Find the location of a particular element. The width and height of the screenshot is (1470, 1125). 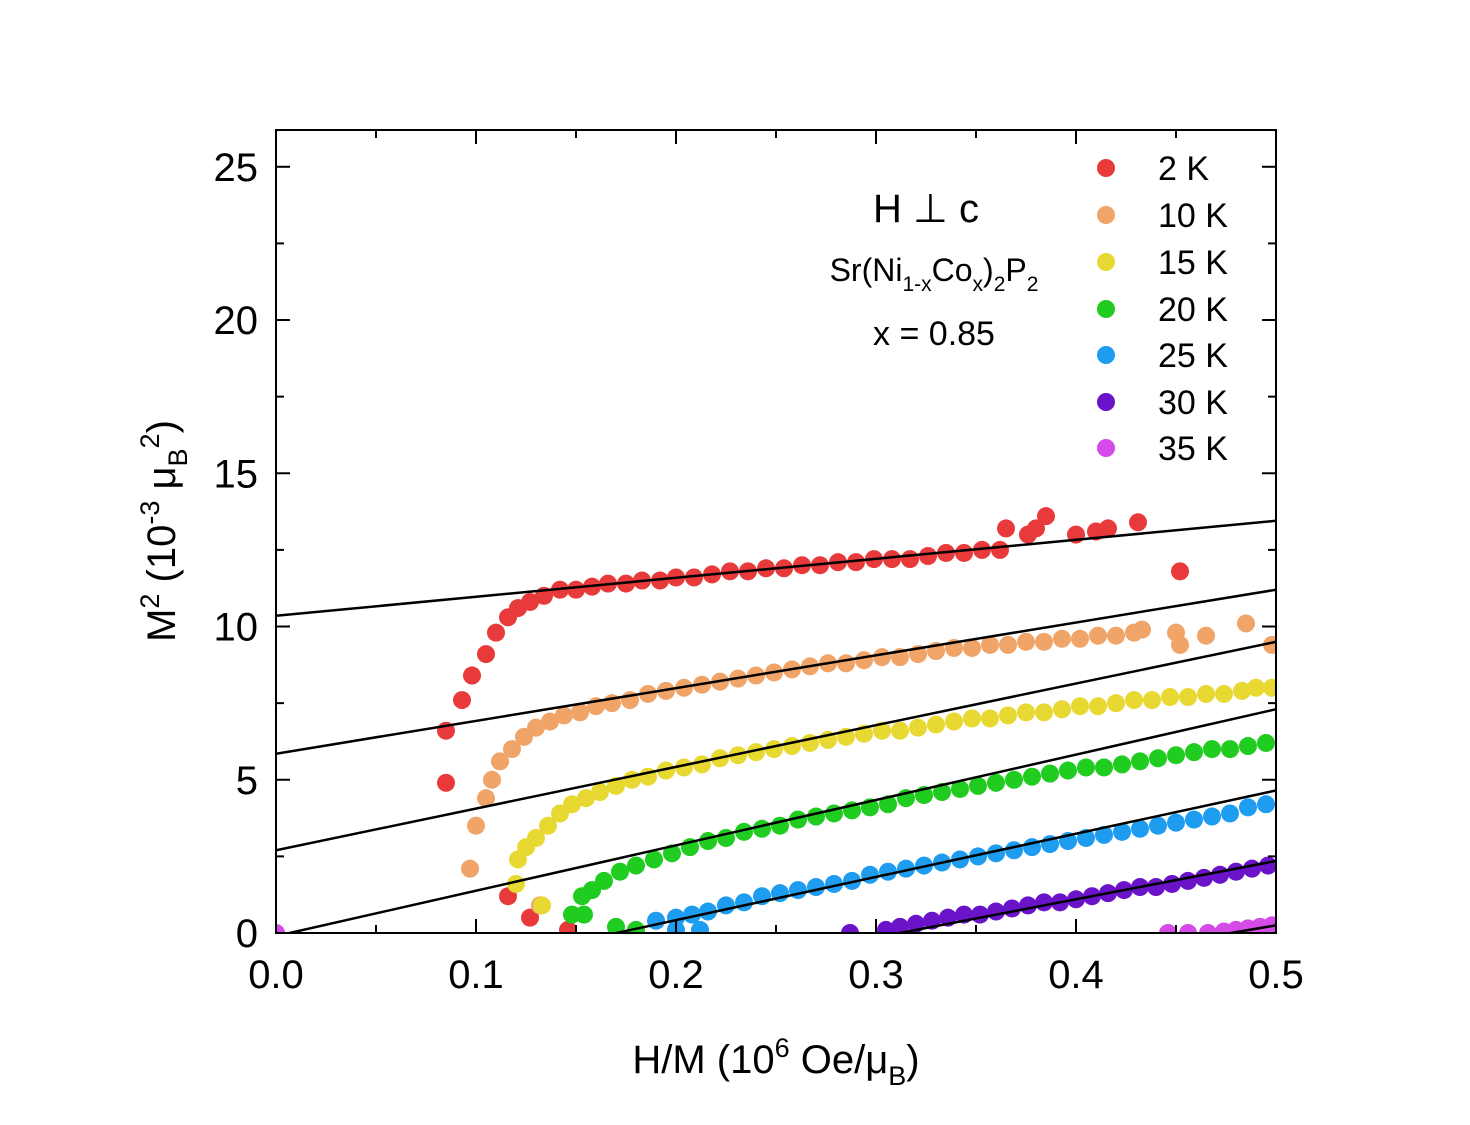

x-tick-label: 0.5 is located at coordinates (1276, 975).